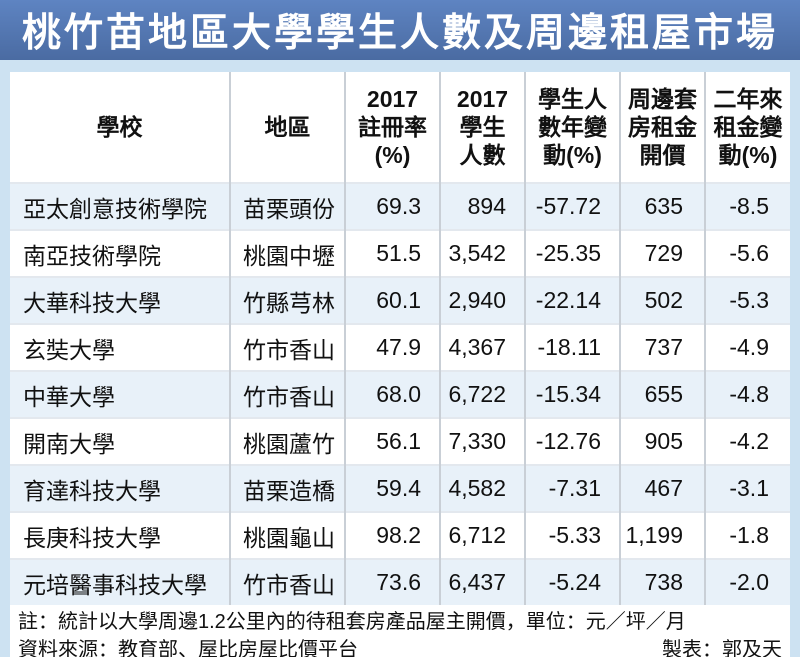 The image size is (800, 657). I want to click on cell-rate: 69.3, so click(392, 206).